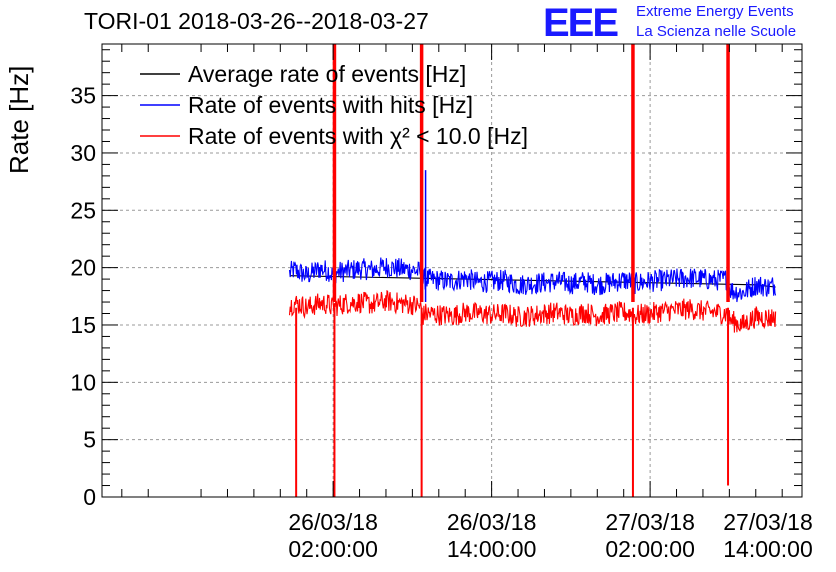 The height and width of the screenshot is (572, 836). I want to click on legend-label: Rate of events with χ² < 10.0 [Hz], so click(358, 136).